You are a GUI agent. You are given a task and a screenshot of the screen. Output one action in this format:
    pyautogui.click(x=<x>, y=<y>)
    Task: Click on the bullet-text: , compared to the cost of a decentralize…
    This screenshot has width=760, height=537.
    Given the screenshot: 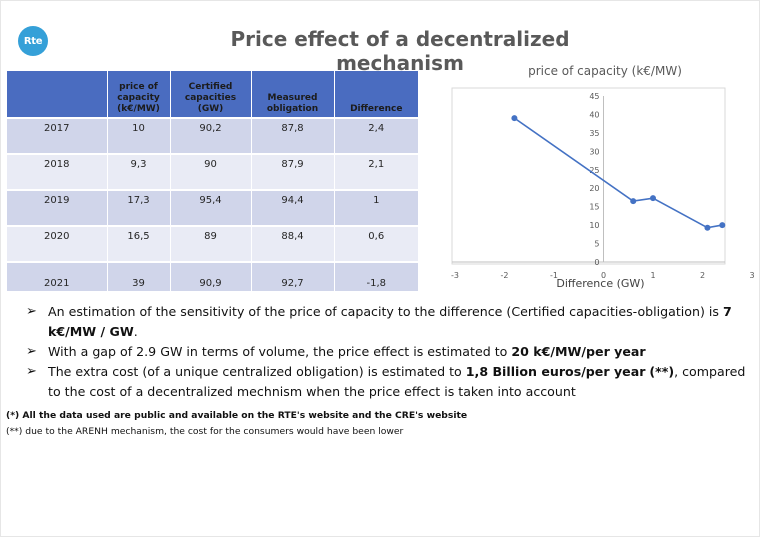 What is the action you would take?
    pyautogui.click(x=397, y=381)
    